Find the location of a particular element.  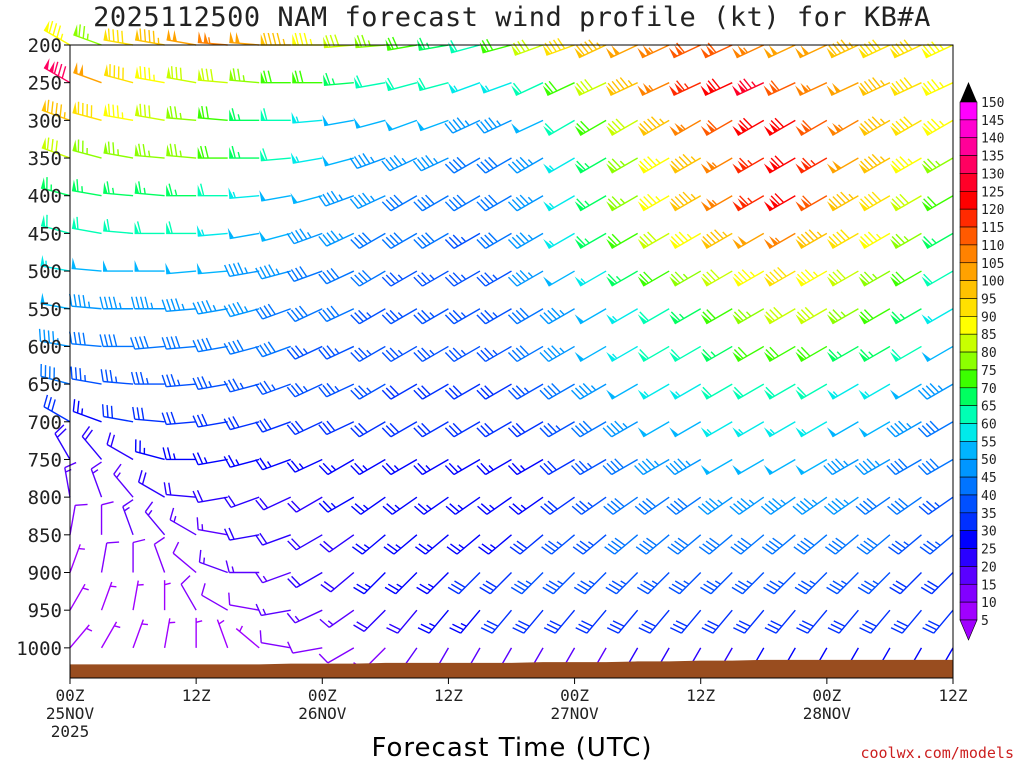

colorbar-label: 20 is located at coordinates (989, 567).